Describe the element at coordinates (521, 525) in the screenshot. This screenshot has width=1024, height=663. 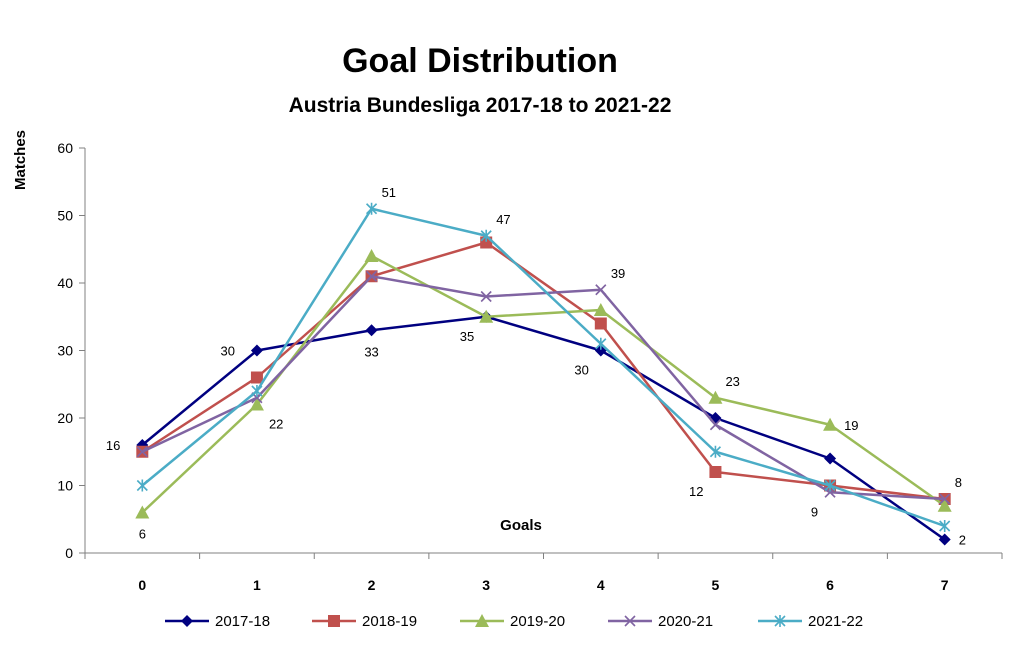
I see `x-axis-title: Goals` at that location.